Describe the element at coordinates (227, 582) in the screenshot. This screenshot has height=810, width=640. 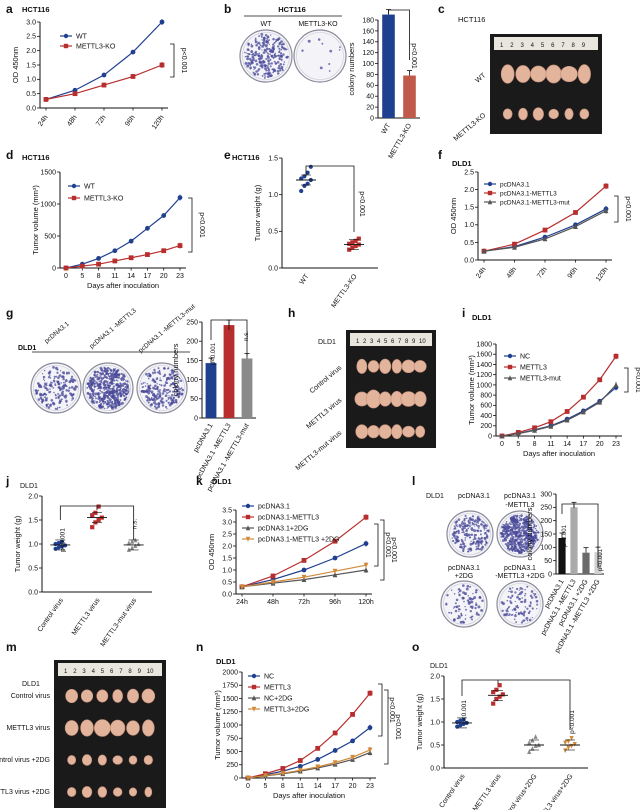
I see `y-tick-label-k: 0.5` at that location.